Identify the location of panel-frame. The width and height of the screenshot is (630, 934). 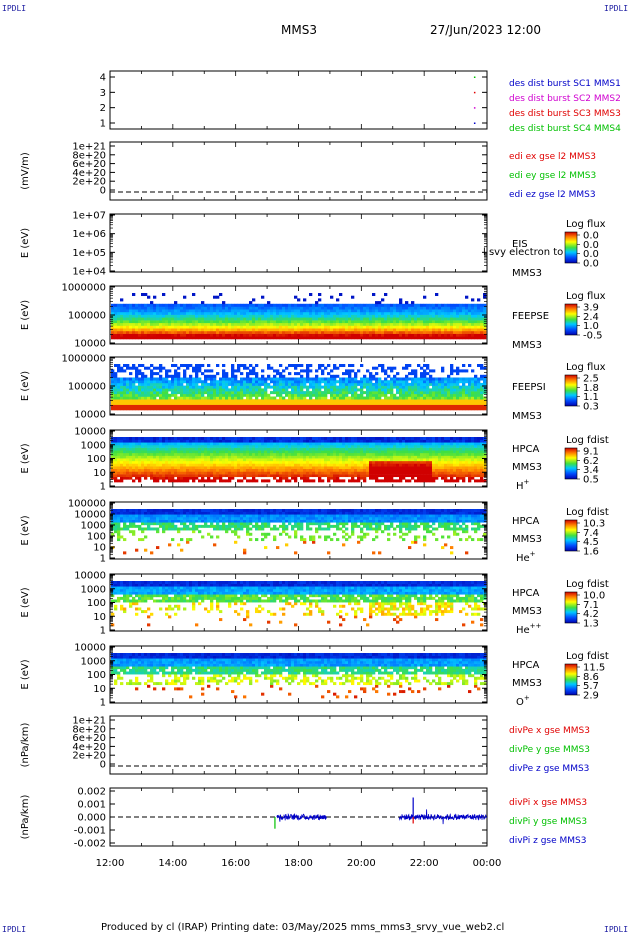
(298, 100).